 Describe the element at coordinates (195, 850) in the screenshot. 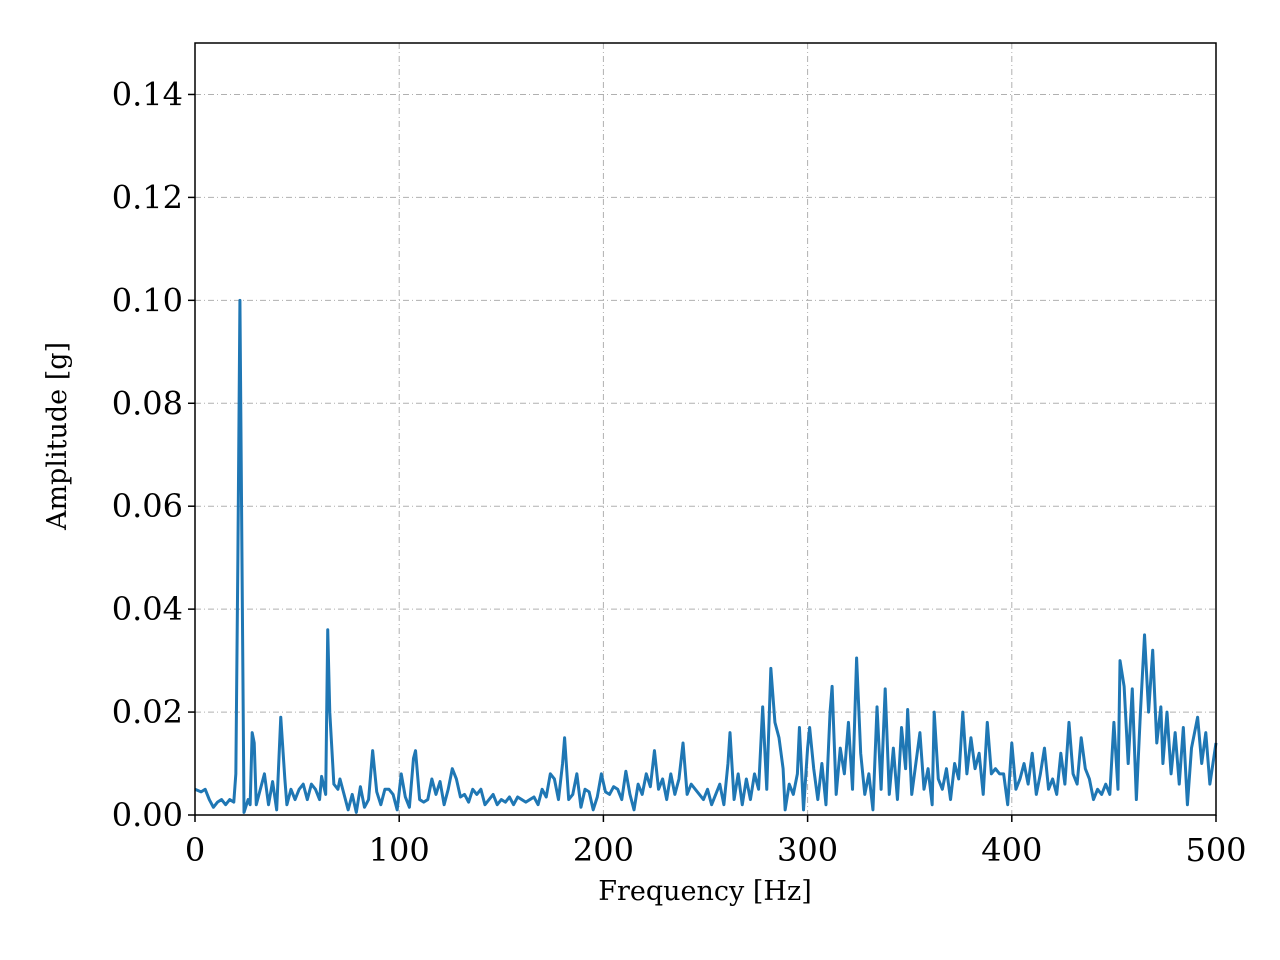

I see `x-tick-label: 0` at that location.